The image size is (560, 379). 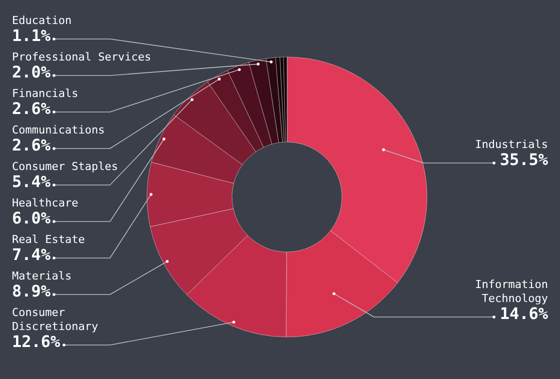 I want to click on slice-label: Industrials, so click(x=511, y=144).